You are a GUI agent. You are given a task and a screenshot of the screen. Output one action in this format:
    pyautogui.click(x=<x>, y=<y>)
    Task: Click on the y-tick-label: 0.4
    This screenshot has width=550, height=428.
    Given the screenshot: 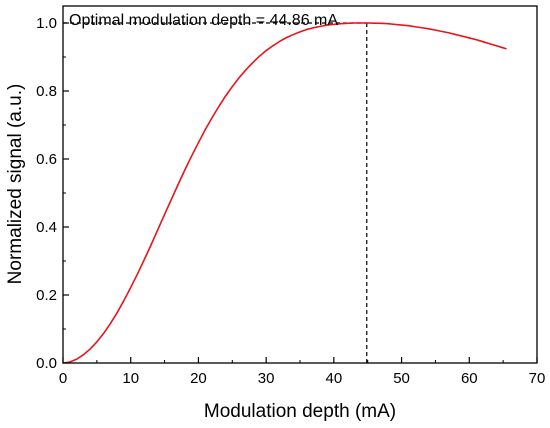 What is the action you would take?
    pyautogui.click(x=46, y=227)
    